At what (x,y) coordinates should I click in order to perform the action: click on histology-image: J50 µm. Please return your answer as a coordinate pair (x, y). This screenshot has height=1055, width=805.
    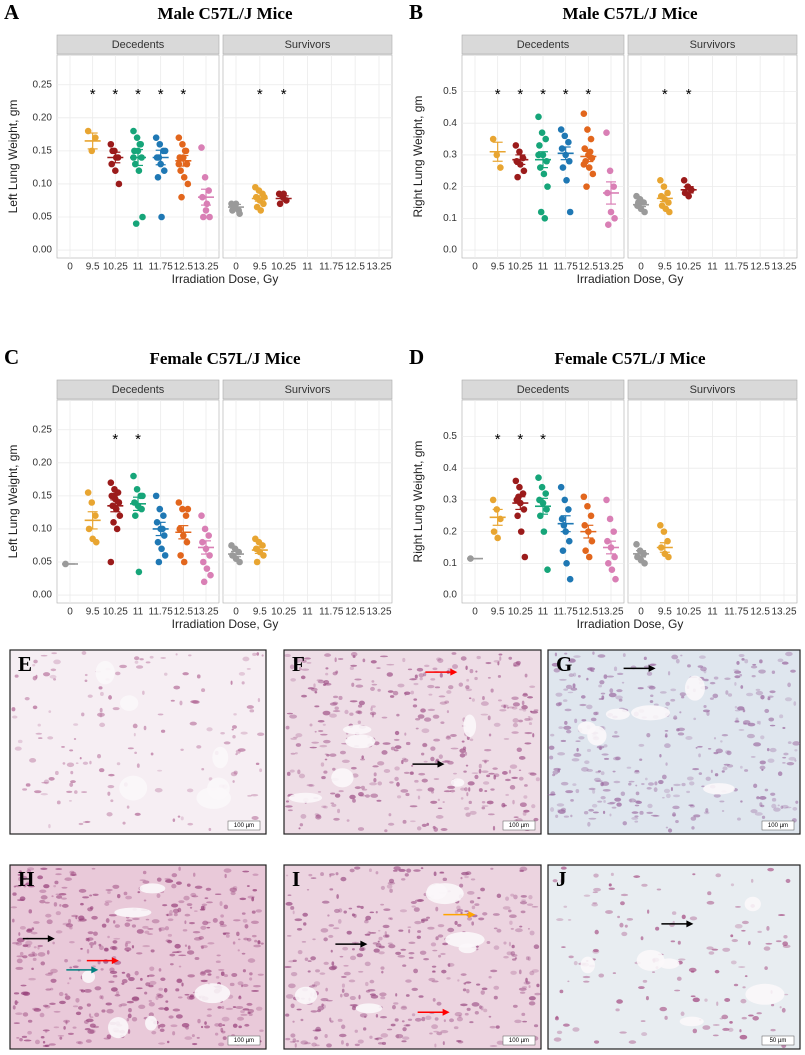
    Looking at the image, I should click on (674, 957).